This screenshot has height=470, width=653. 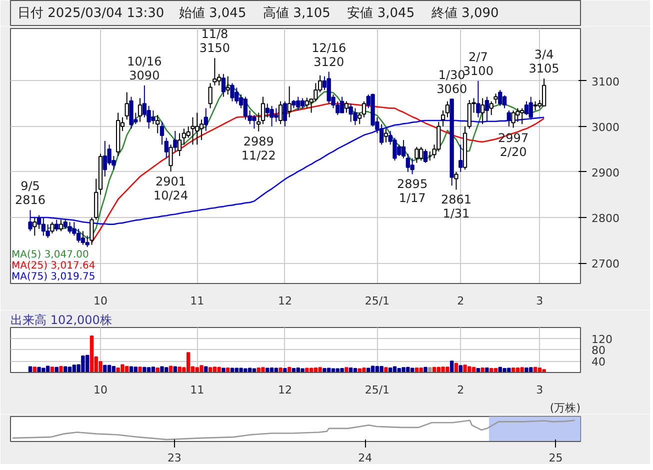 What do you see at coordinates (54, 266) in the screenshot?
I see `series-label: MA(25) 3,017.64` at bounding box center [54, 266].